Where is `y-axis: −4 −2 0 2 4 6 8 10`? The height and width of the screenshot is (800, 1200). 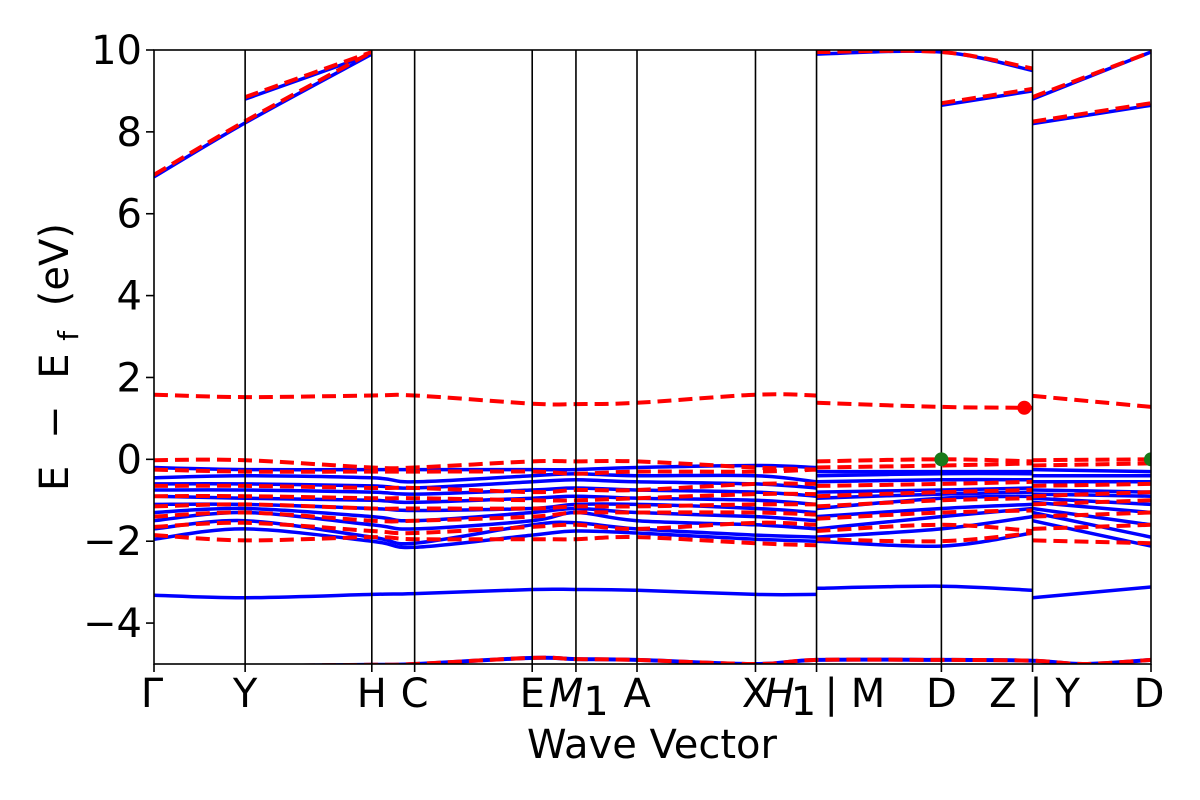 y-axis: −4 −2 0 2 4 6 8 10 is located at coordinates (118, 337).